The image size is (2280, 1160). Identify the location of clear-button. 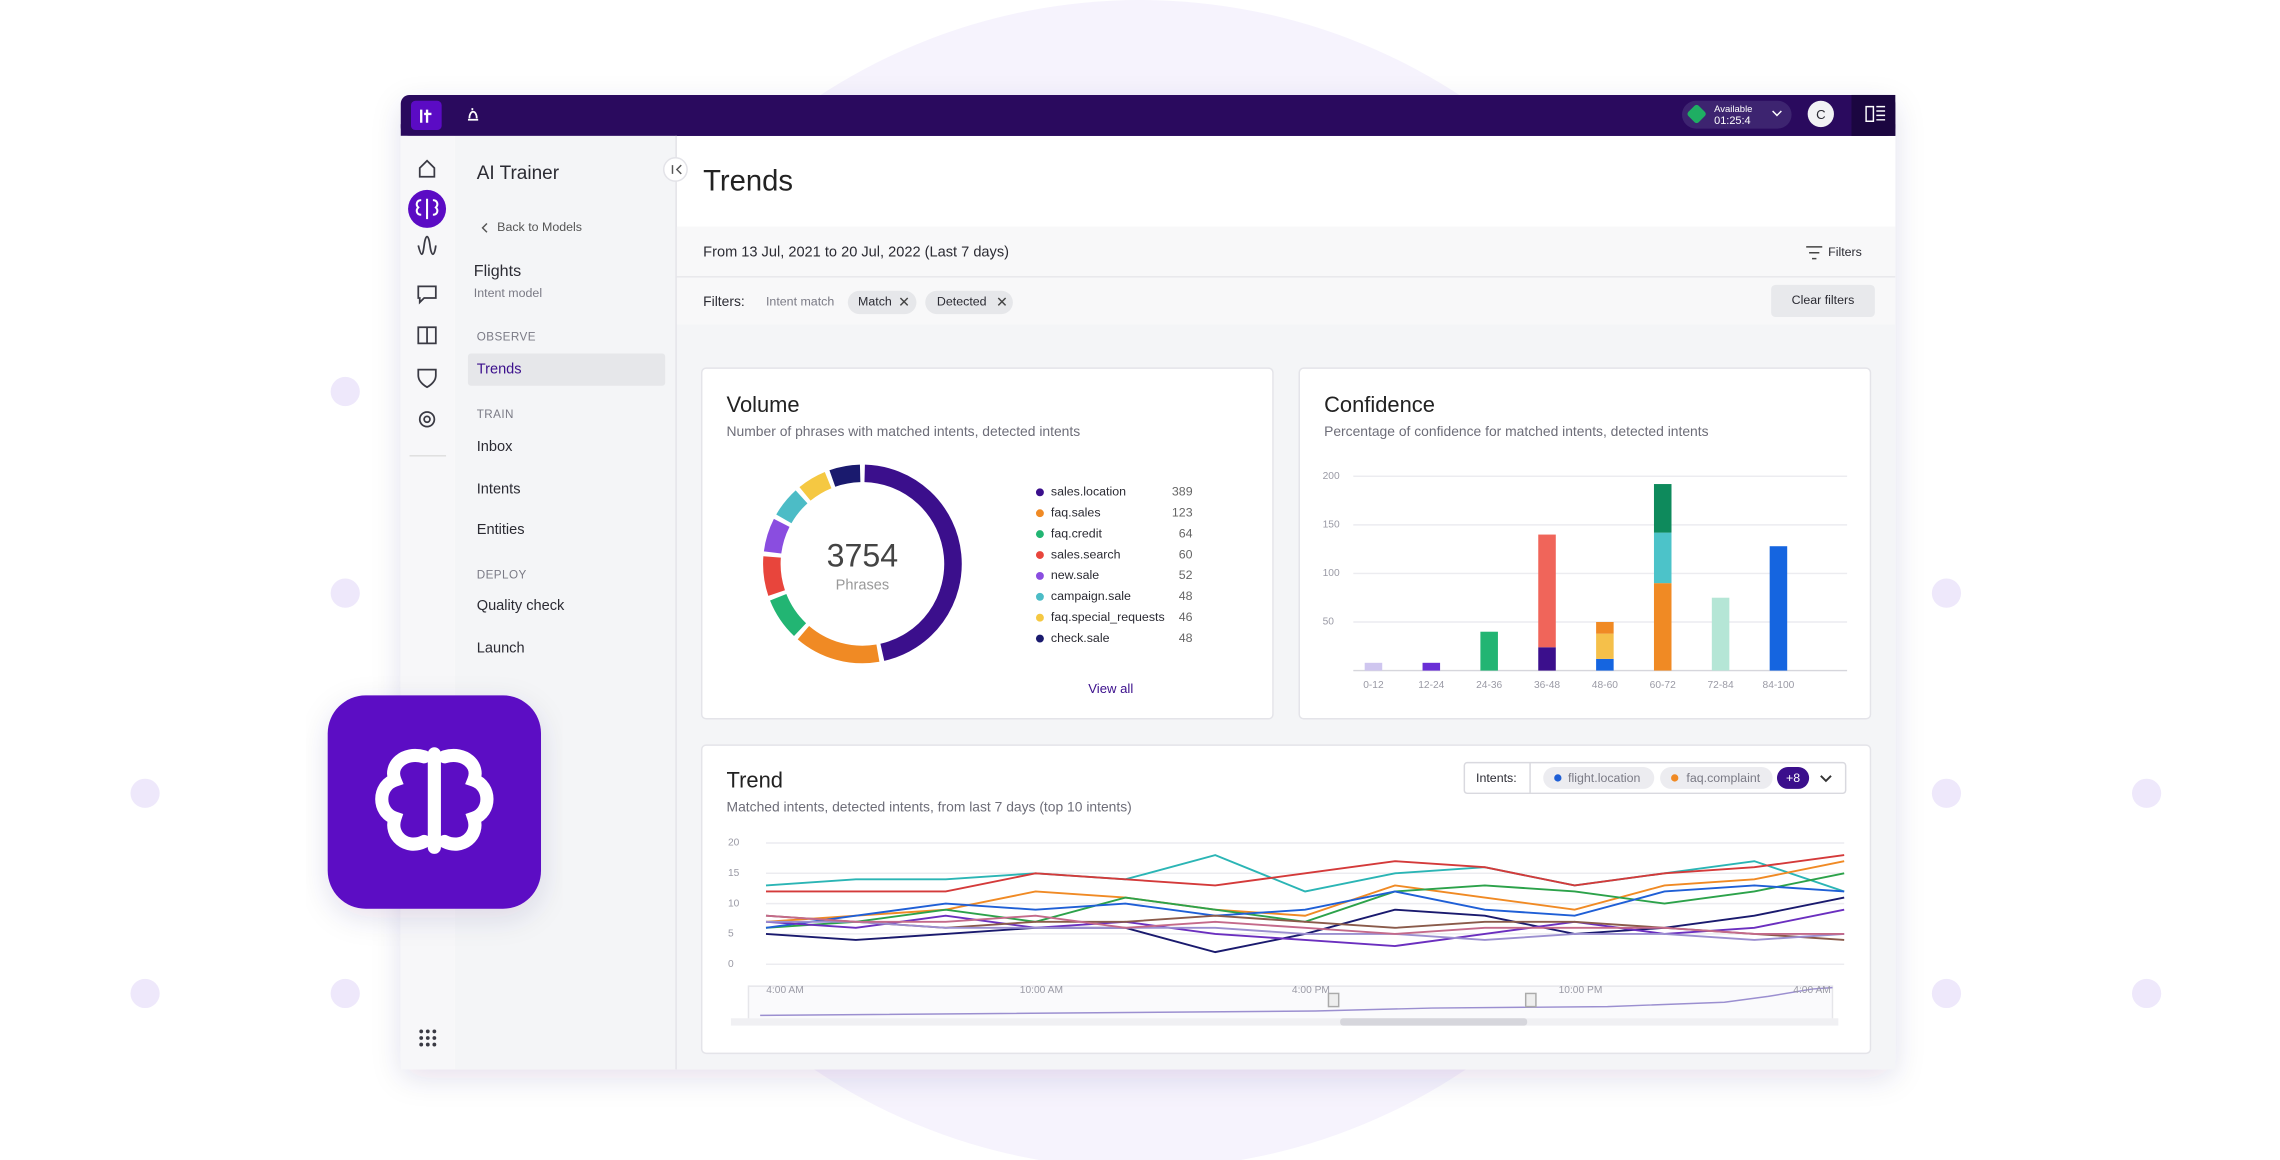
(1823, 301).